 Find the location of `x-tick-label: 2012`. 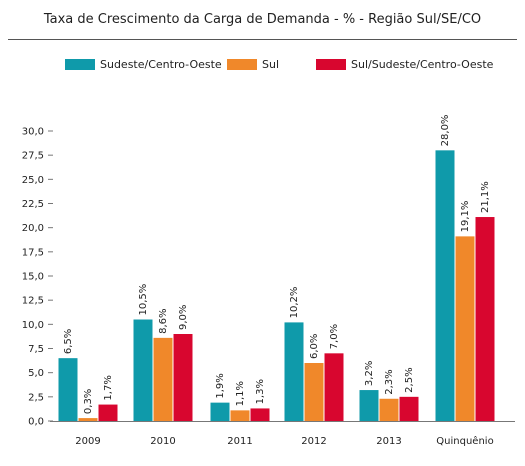

x-tick-label: 2012 is located at coordinates (313, 441).